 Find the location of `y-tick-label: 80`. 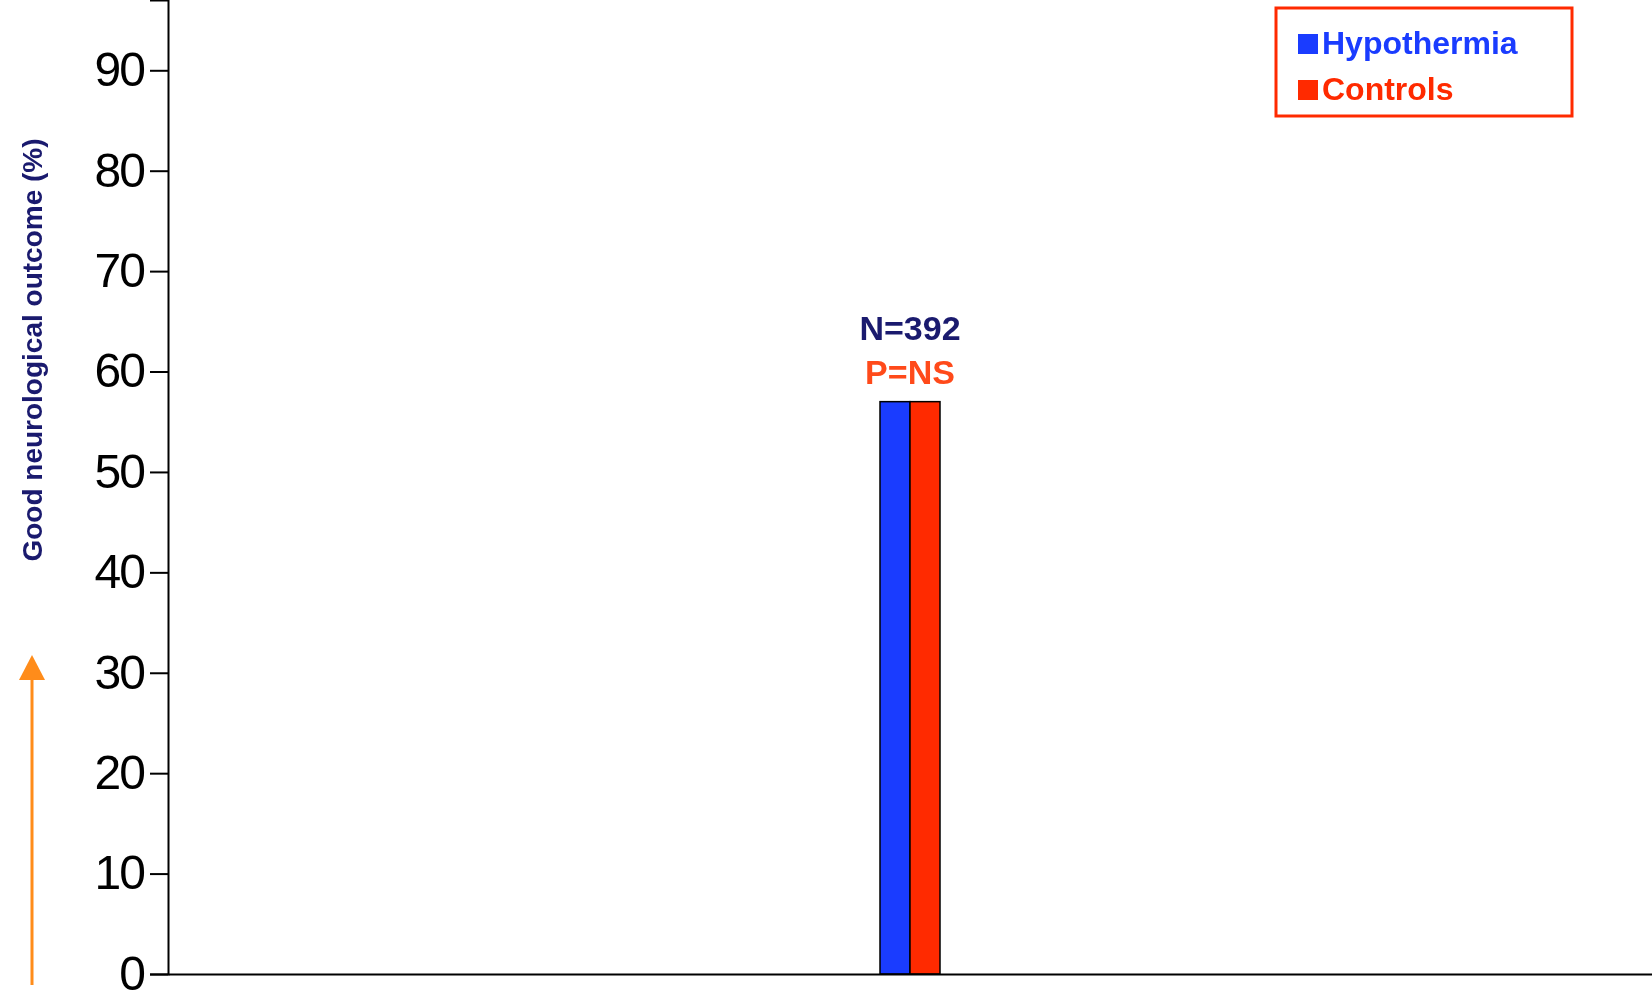

y-tick-label: 80 is located at coordinates (119, 170).